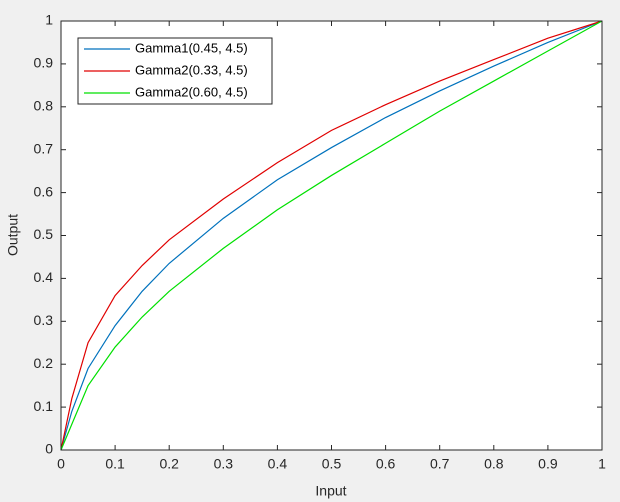 The height and width of the screenshot is (502, 620). I want to click on x-tick-label: 0, so click(61, 464).